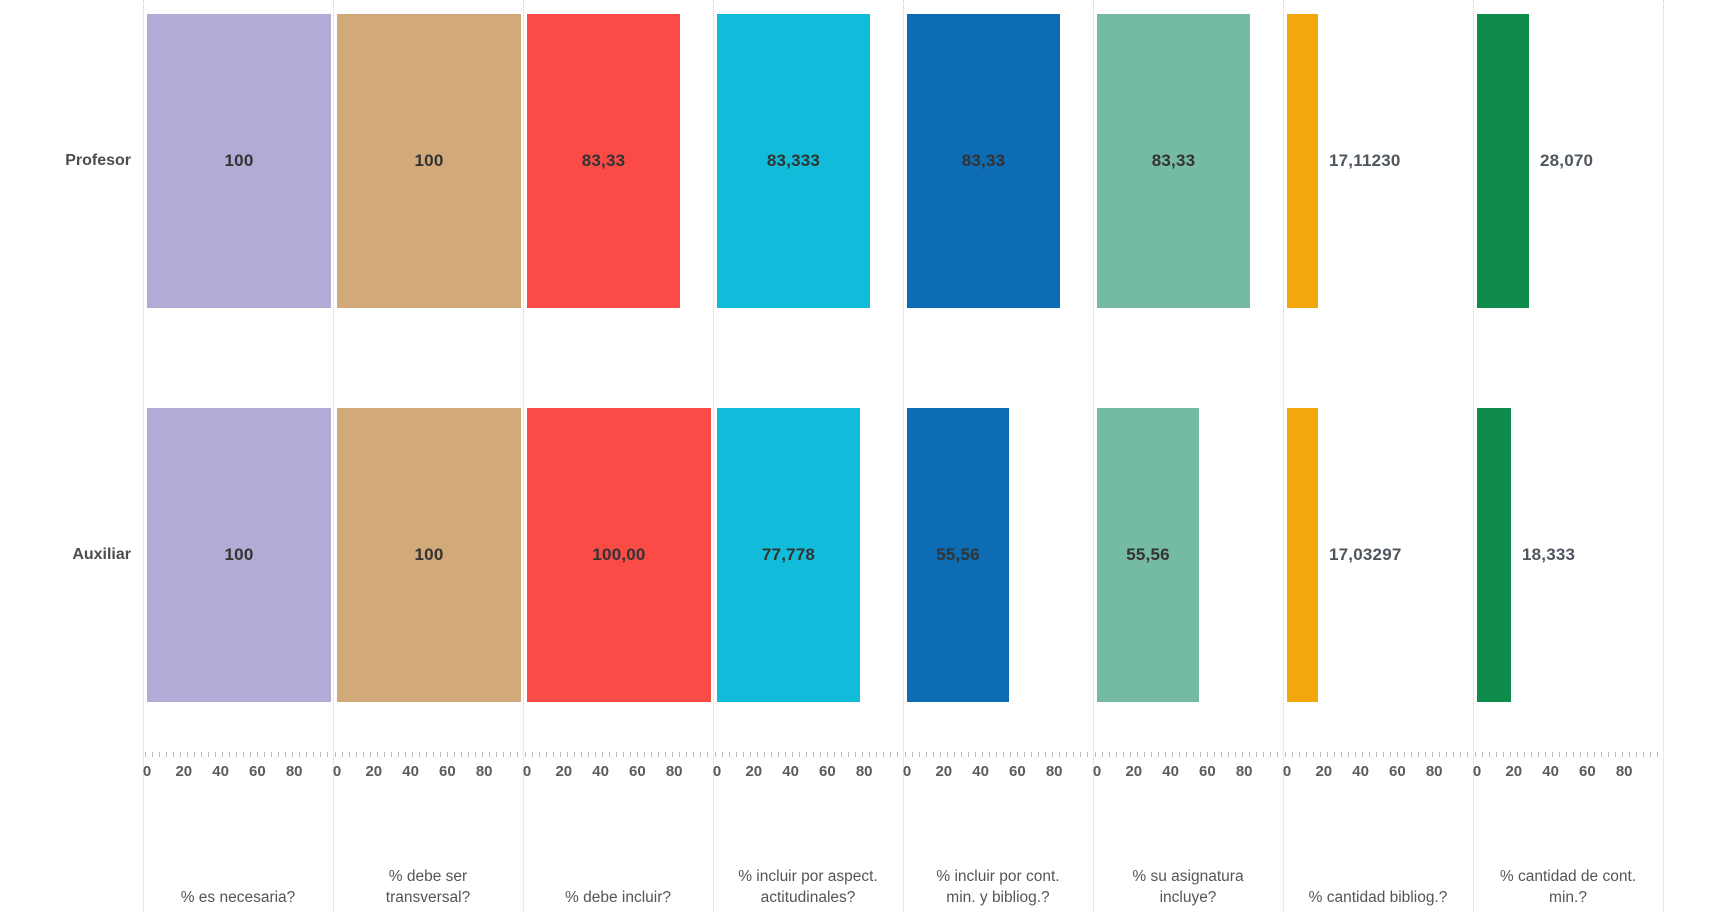 Image resolution: width=1720 pixels, height=919 pixels. I want to click on bar-value-label: 17,03297, so click(1365, 554).